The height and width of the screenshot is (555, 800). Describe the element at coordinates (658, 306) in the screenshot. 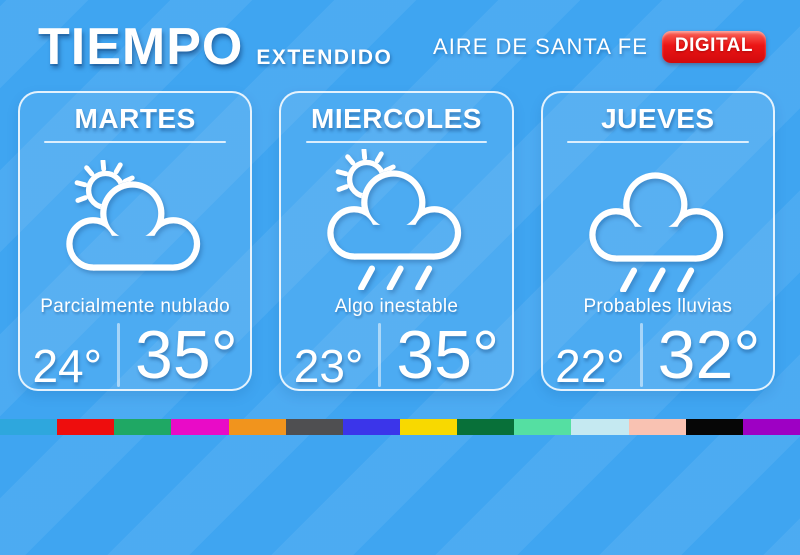

I see `condition-label: Probables lluvias` at that location.